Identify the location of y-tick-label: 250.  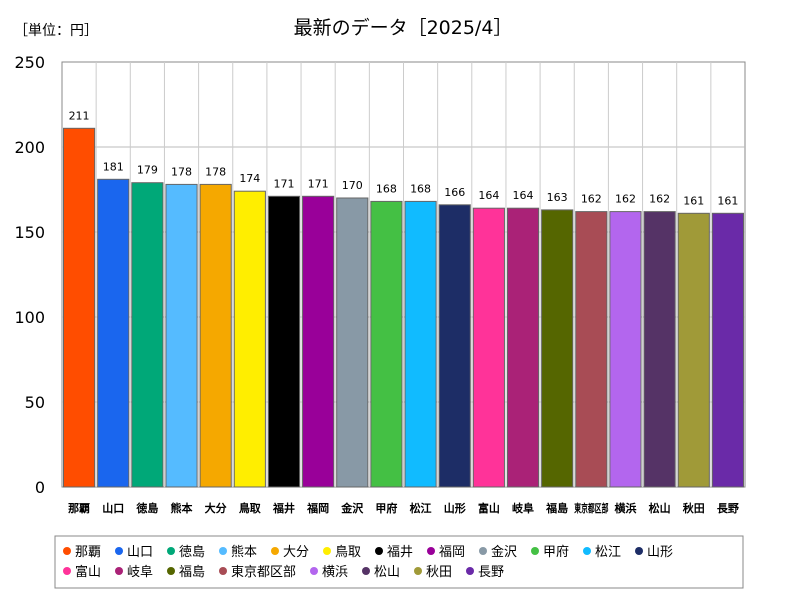
(29, 62).